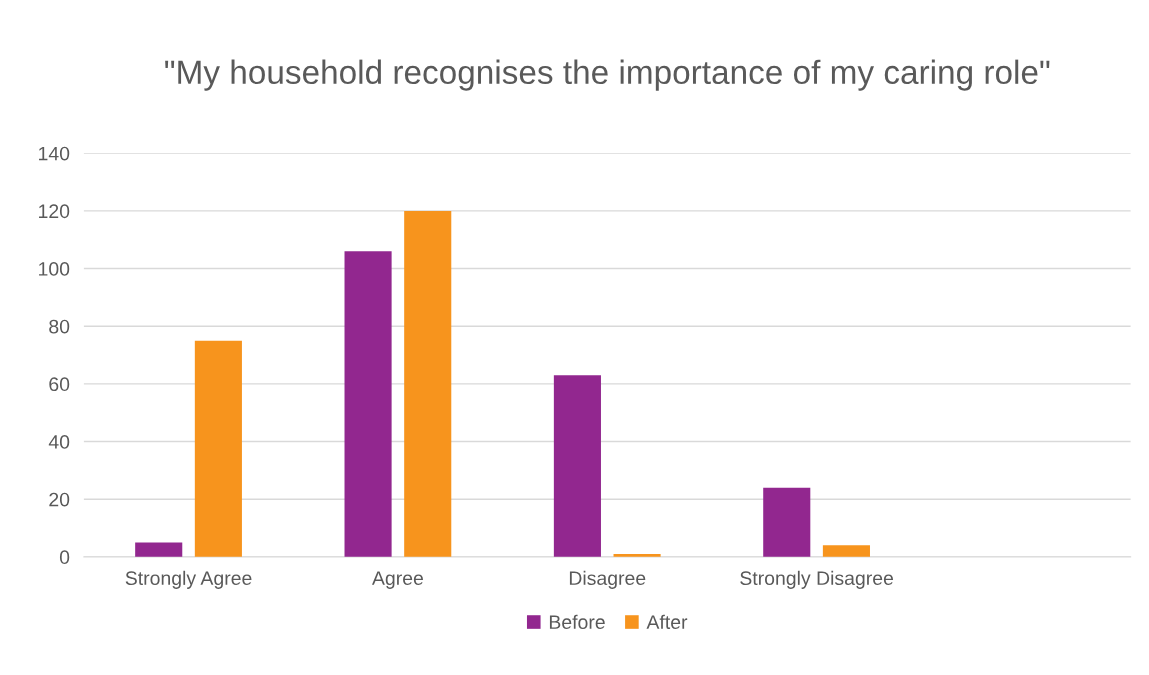 This screenshot has width=1149, height=675. Describe the element at coordinates (59, 384) in the screenshot. I see `y-tick-label: 60` at that location.